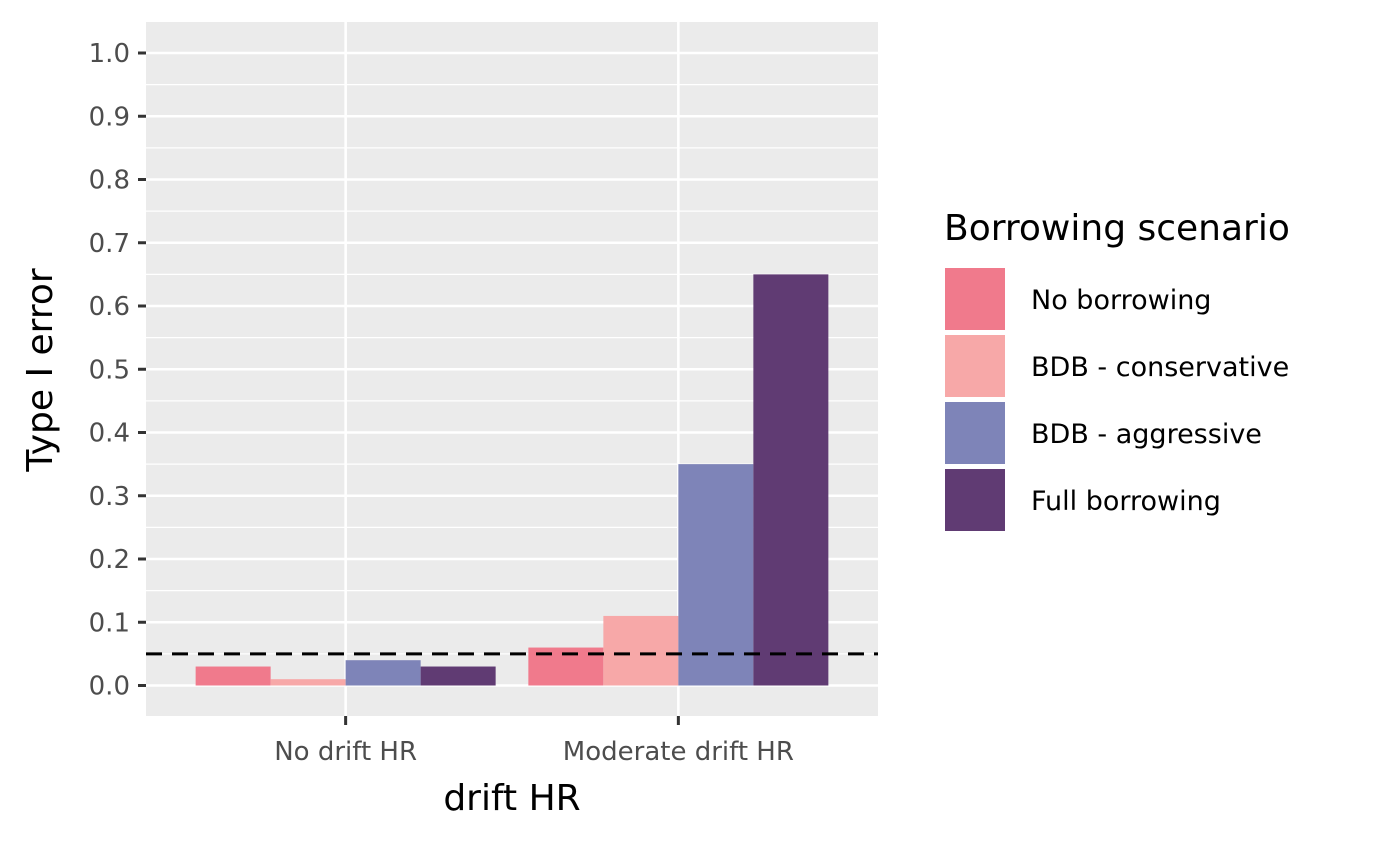  Describe the element at coordinates (40, 370) in the screenshot. I see `y-axis-title: Type I error` at that location.